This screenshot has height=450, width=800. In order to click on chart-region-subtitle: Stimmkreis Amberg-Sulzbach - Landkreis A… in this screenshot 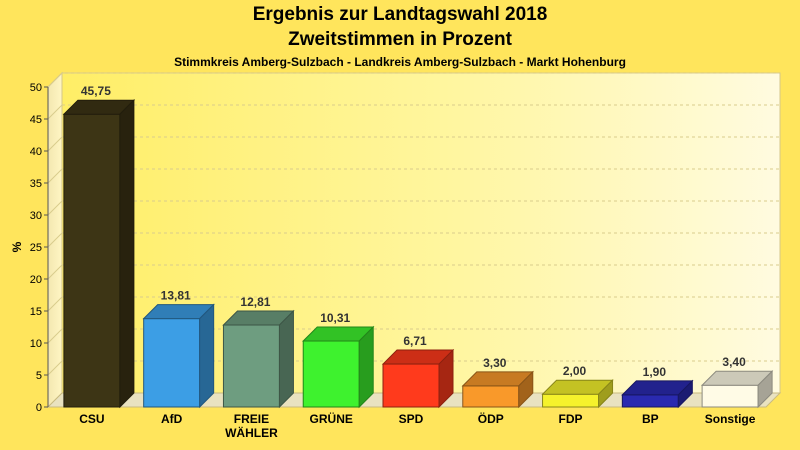, I will do `click(400, 62)`.